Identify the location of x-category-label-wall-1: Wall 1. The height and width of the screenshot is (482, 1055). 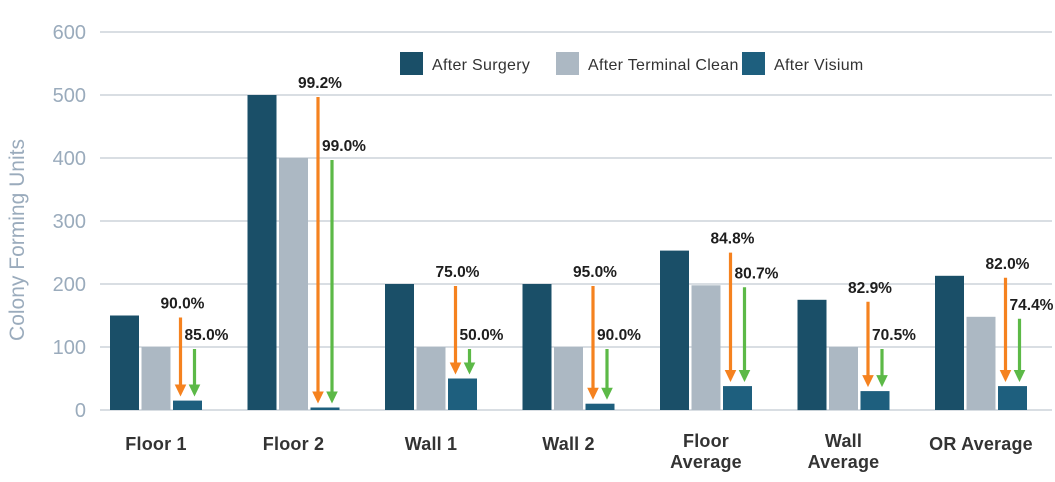
(431, 444).